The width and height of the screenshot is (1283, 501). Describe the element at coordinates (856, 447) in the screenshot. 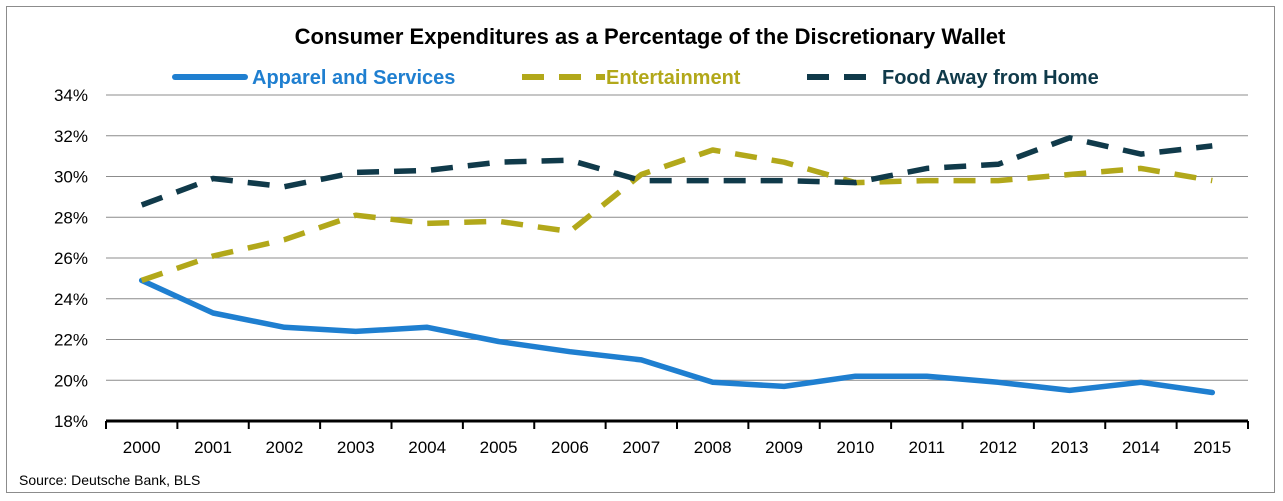

I see `x-tick-label: 2010` at that location.